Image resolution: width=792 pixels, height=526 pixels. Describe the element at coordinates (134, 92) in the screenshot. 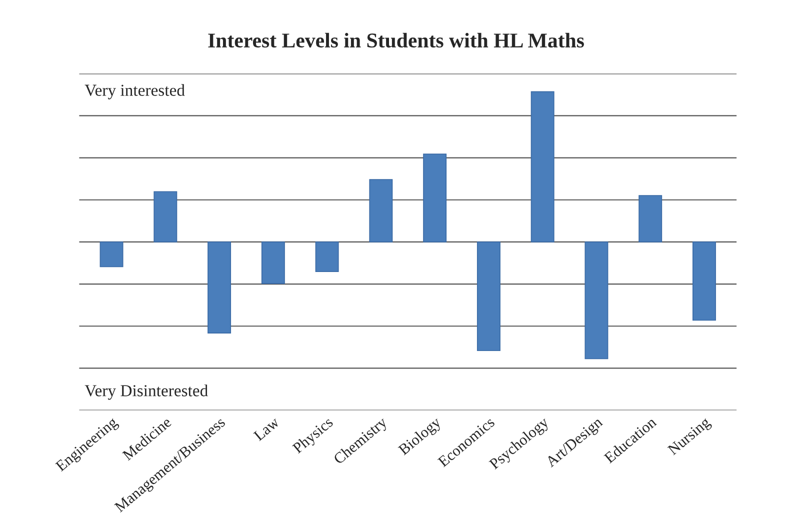

I see `annotation: Very interested` at that location.